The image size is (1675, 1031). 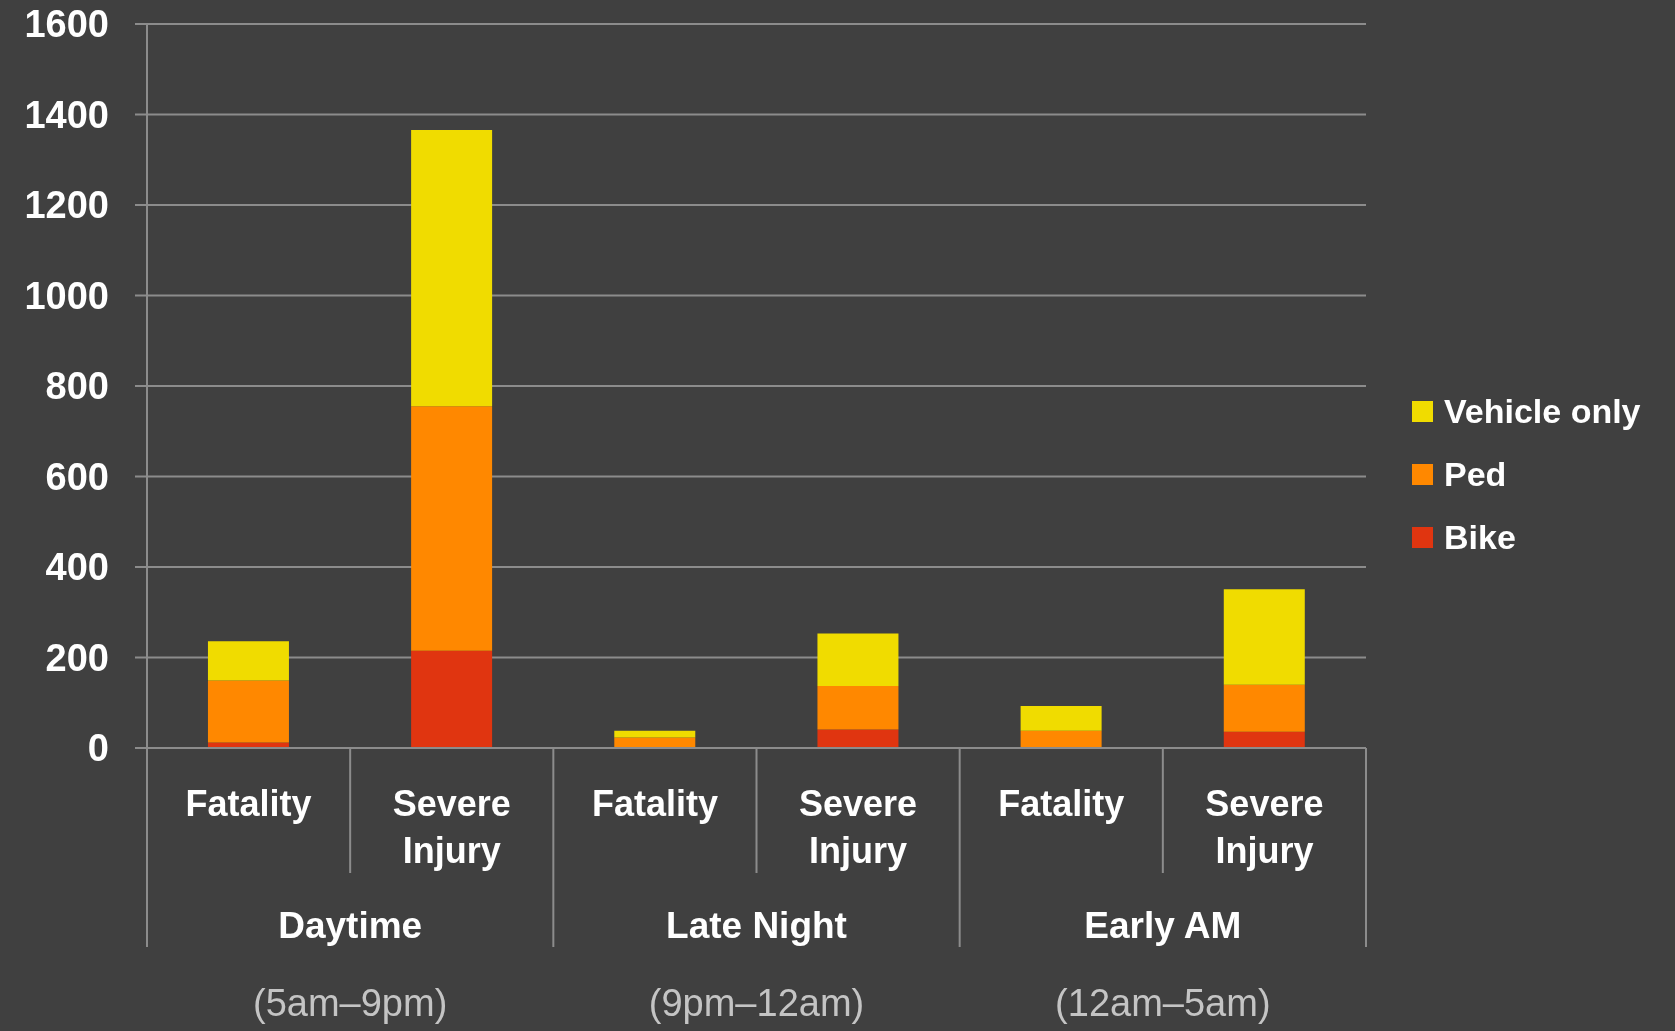 I want to click on y-tick-label: 1200, so click(x=66, y=205).